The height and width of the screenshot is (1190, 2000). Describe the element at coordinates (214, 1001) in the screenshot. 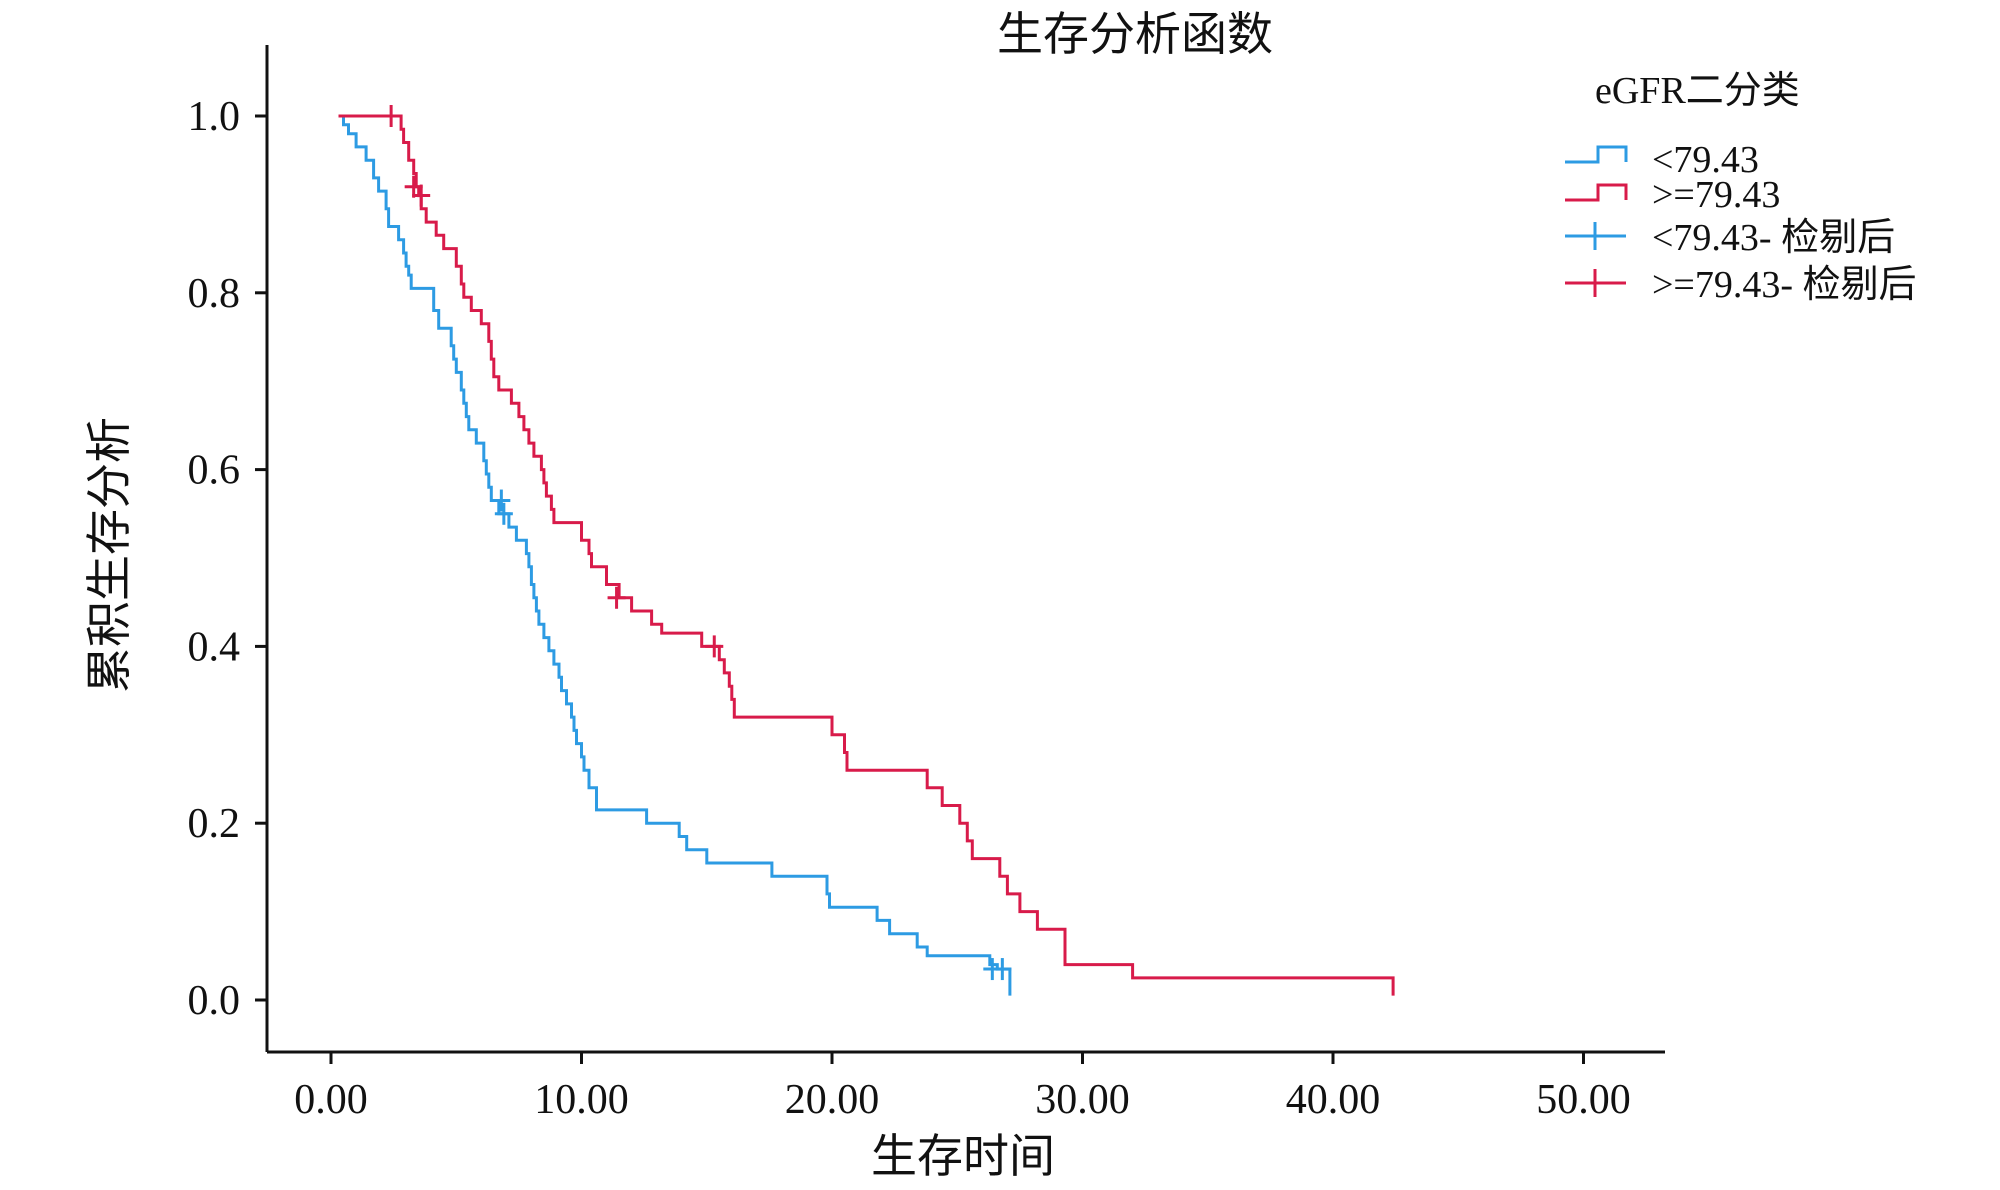

I see `y-tick-label: 0.0` at that location.